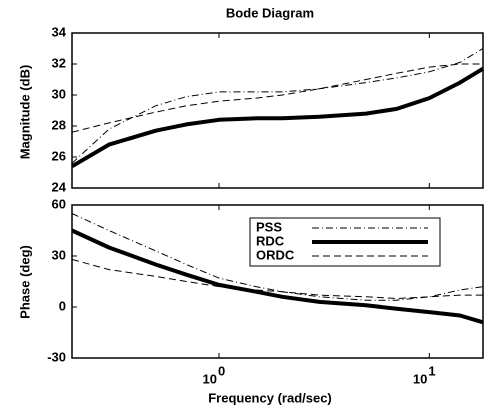 The height and width of the screenshot is (408, 485). I want to click on chart-title: Bode Diagram, so click(270, 12).